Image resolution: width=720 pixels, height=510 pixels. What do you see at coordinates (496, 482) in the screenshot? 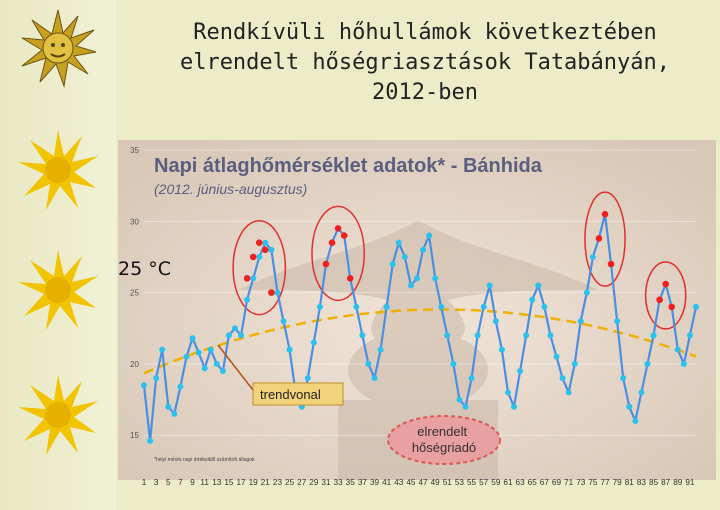
I see `x-tick-label: 59` at bounding box center [496, 482].